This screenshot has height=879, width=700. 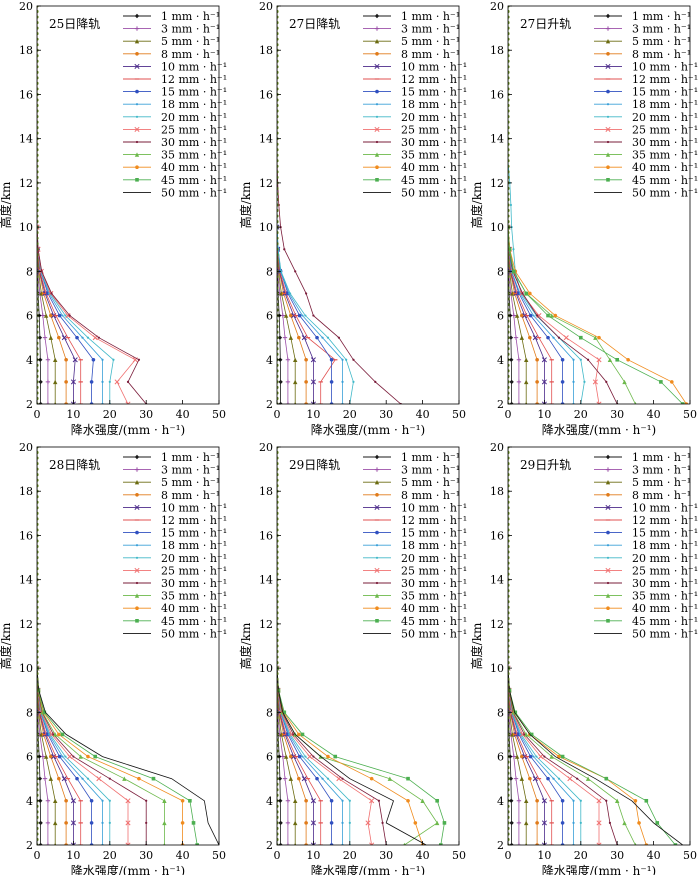 I want to click on y-tick-label: 12, so click(x=26, y=183).